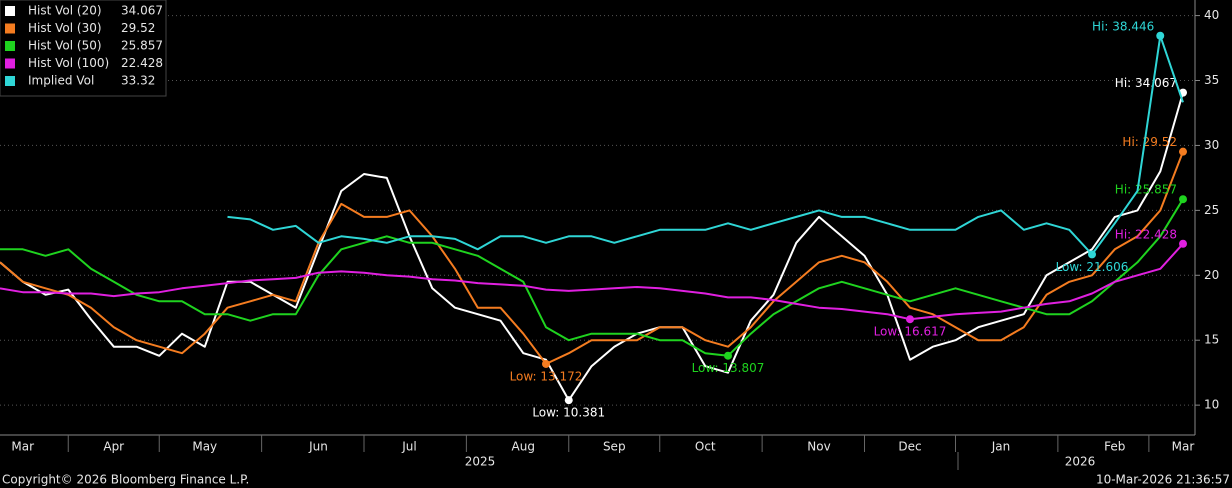 The width and height of the screenshot is (1232, 488). Describe the element at coordinates (1211, 405) in the screenshot. I see `y-tick-label: 10` at that location.